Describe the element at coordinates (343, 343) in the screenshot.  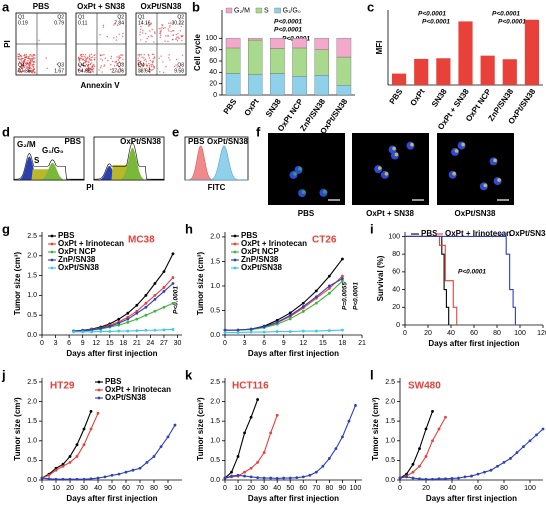
I see `x-tick-label: 18` at that location.